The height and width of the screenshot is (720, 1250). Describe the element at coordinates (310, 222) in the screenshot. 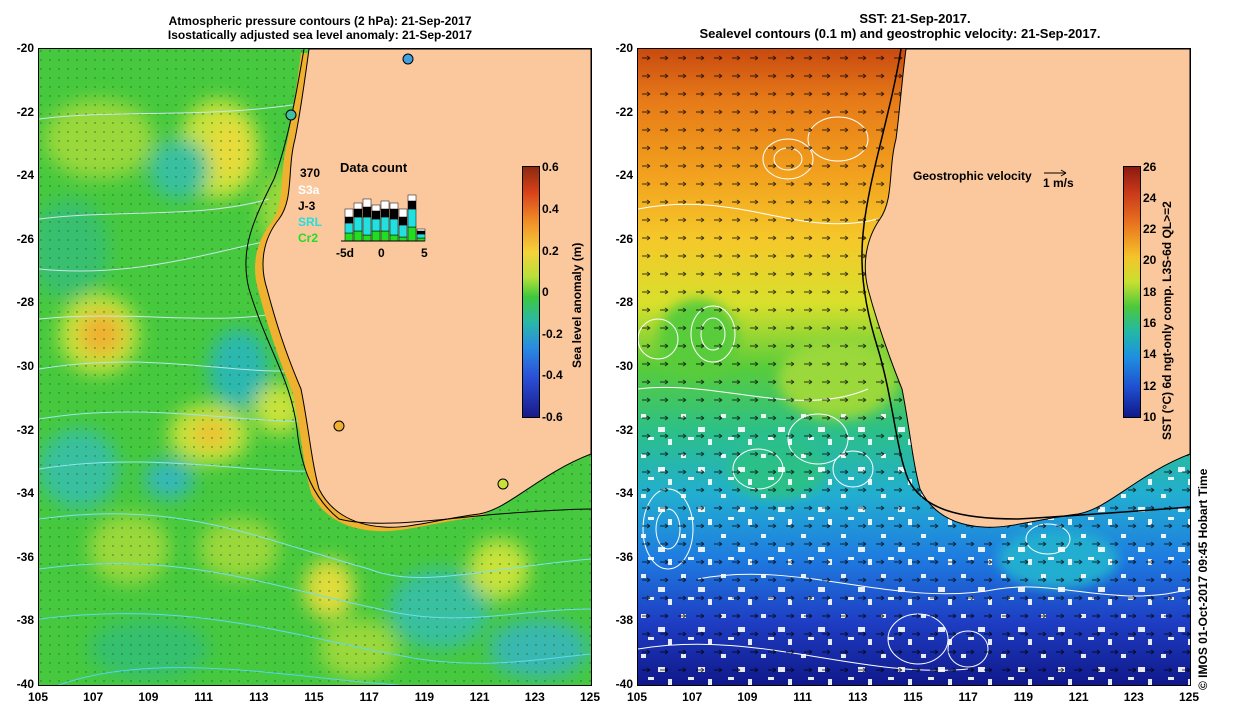

I see `sat-label-srl: SRL` at that location.